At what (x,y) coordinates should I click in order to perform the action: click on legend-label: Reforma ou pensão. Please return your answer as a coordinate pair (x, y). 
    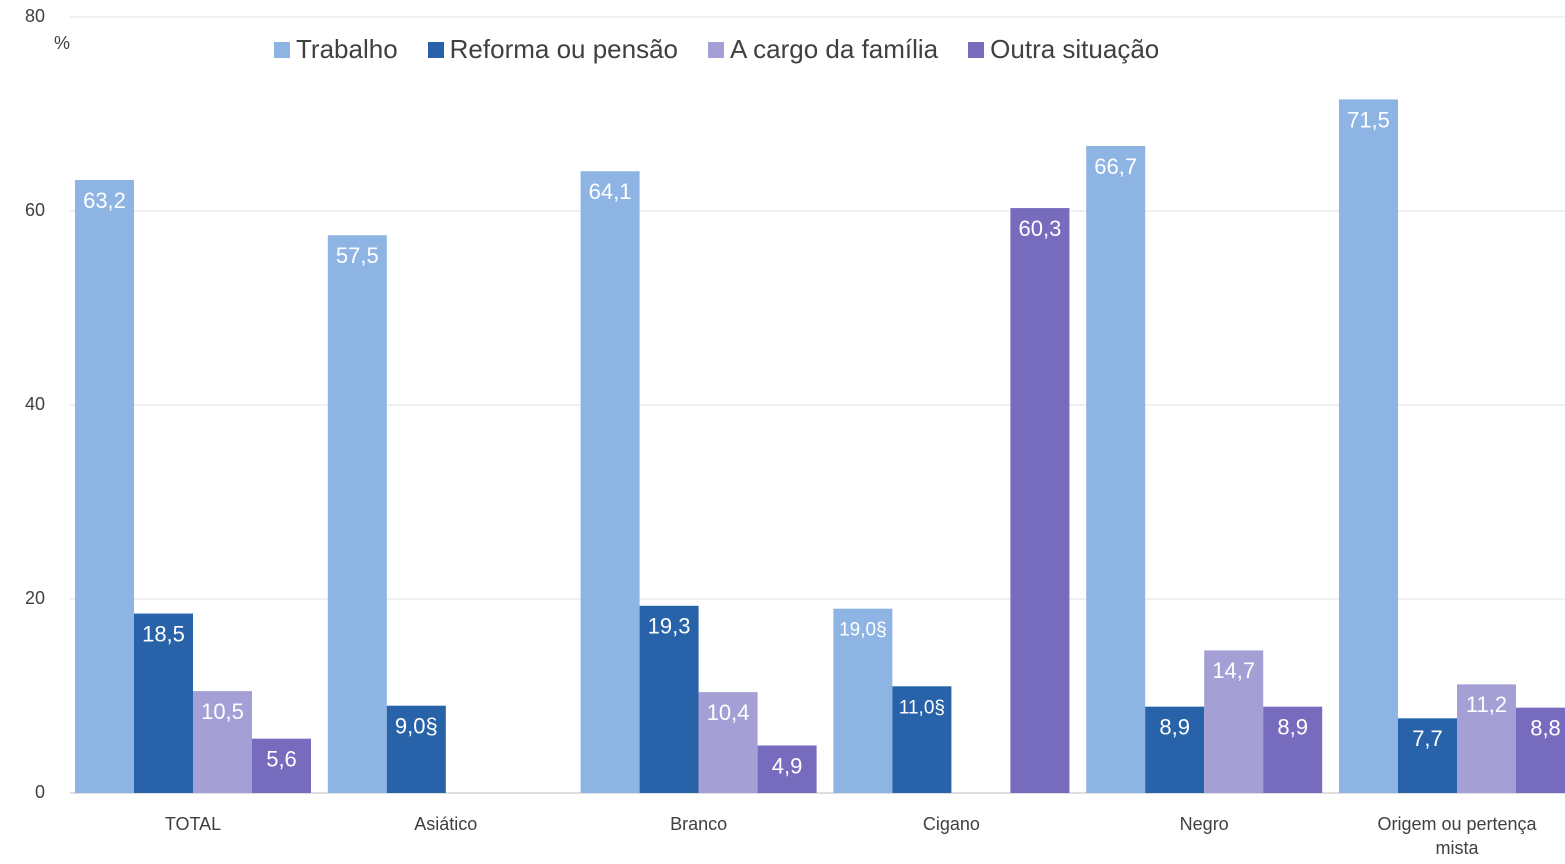
    Looking at the image, I should click on (564, 49).